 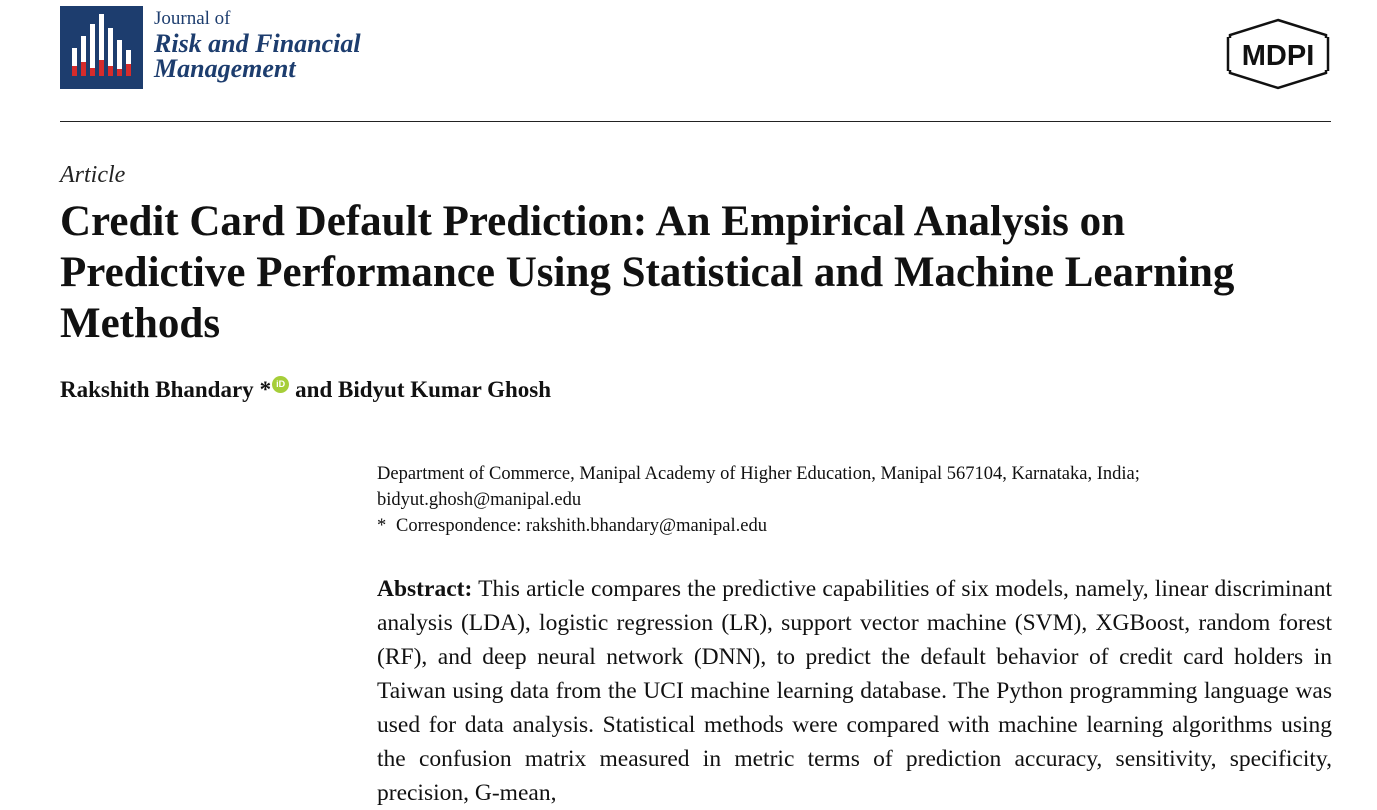 I want to click on publisher-logo-text: MDPI, so click(x=1278, y=56).